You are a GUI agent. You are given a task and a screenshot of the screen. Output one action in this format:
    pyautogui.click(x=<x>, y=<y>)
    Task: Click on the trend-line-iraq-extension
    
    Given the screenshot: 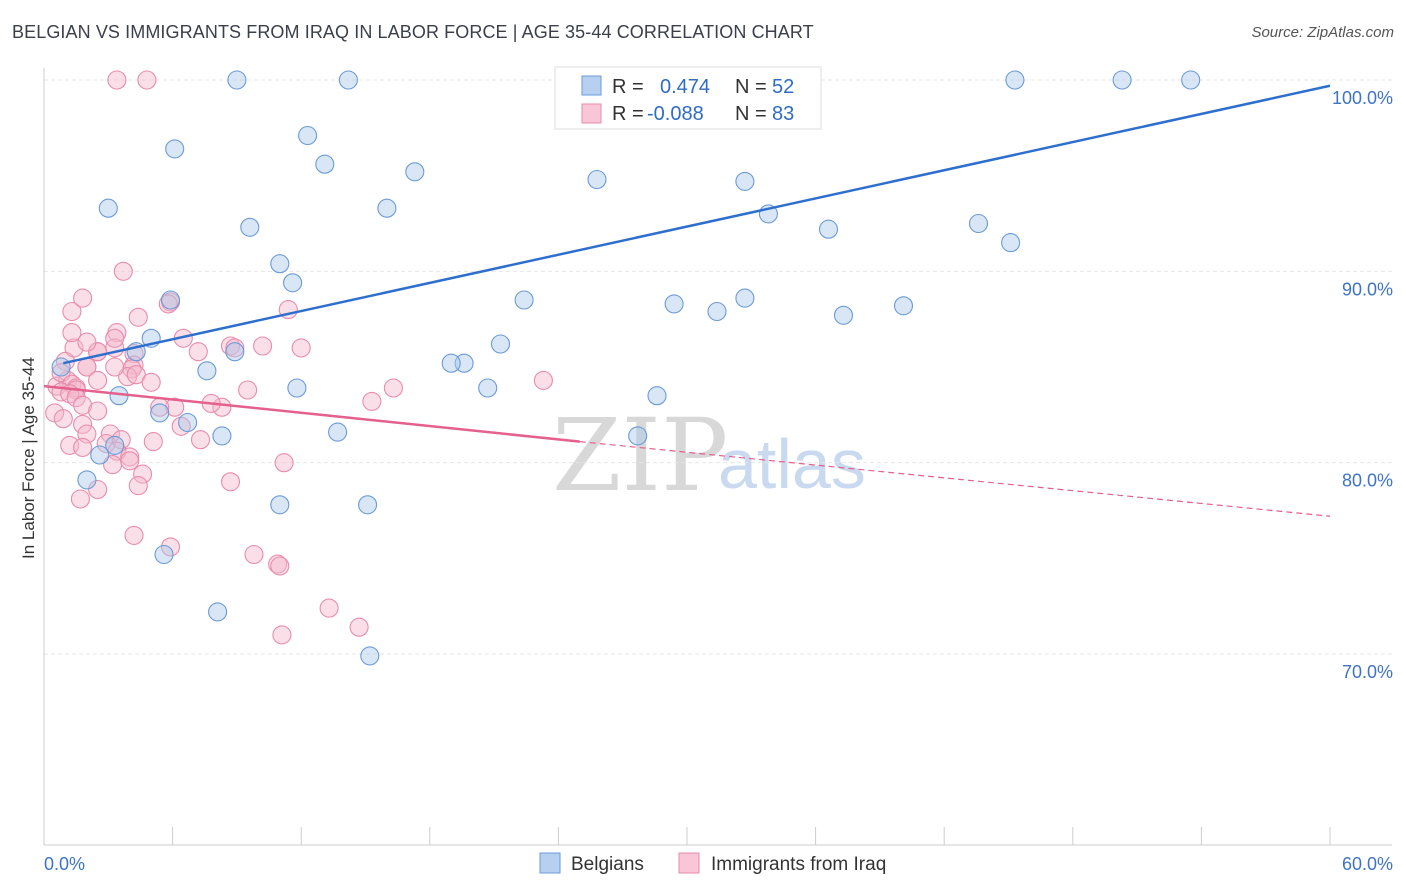 What is the action you would take?
    pyautogui.click(x=955, y=479)
    